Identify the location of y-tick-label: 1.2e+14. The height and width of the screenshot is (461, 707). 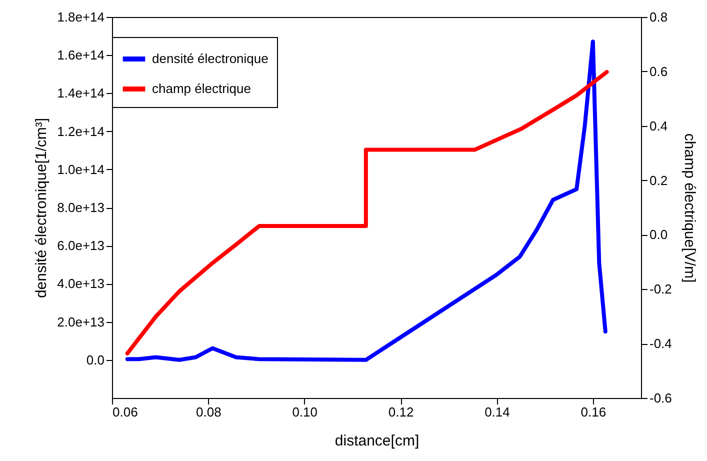
(80, 131).